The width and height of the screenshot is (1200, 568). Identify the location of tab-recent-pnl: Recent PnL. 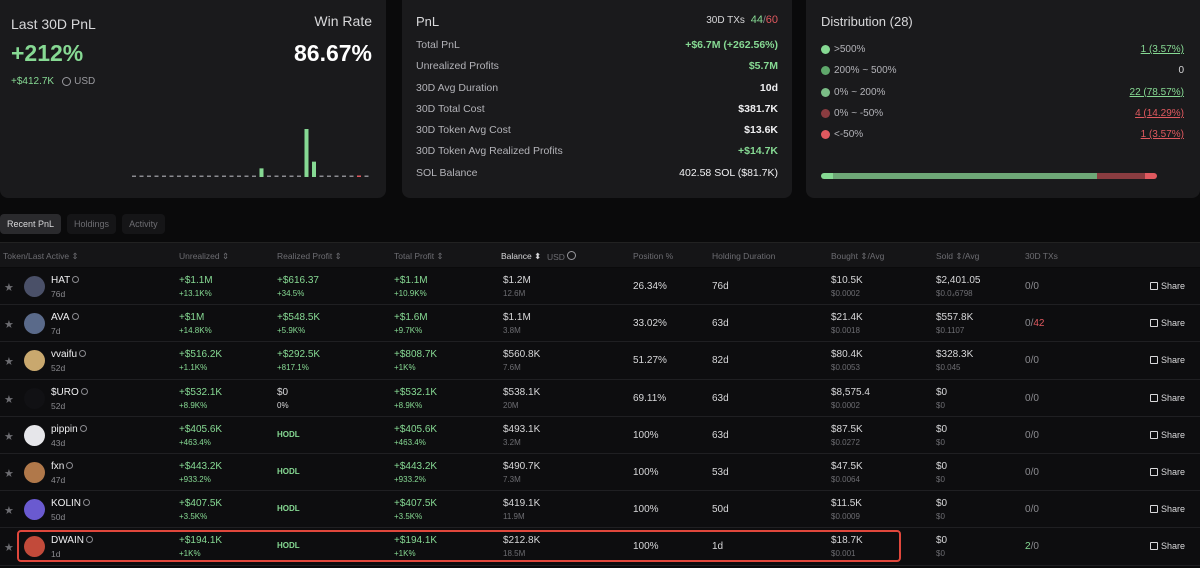
(31, 224).